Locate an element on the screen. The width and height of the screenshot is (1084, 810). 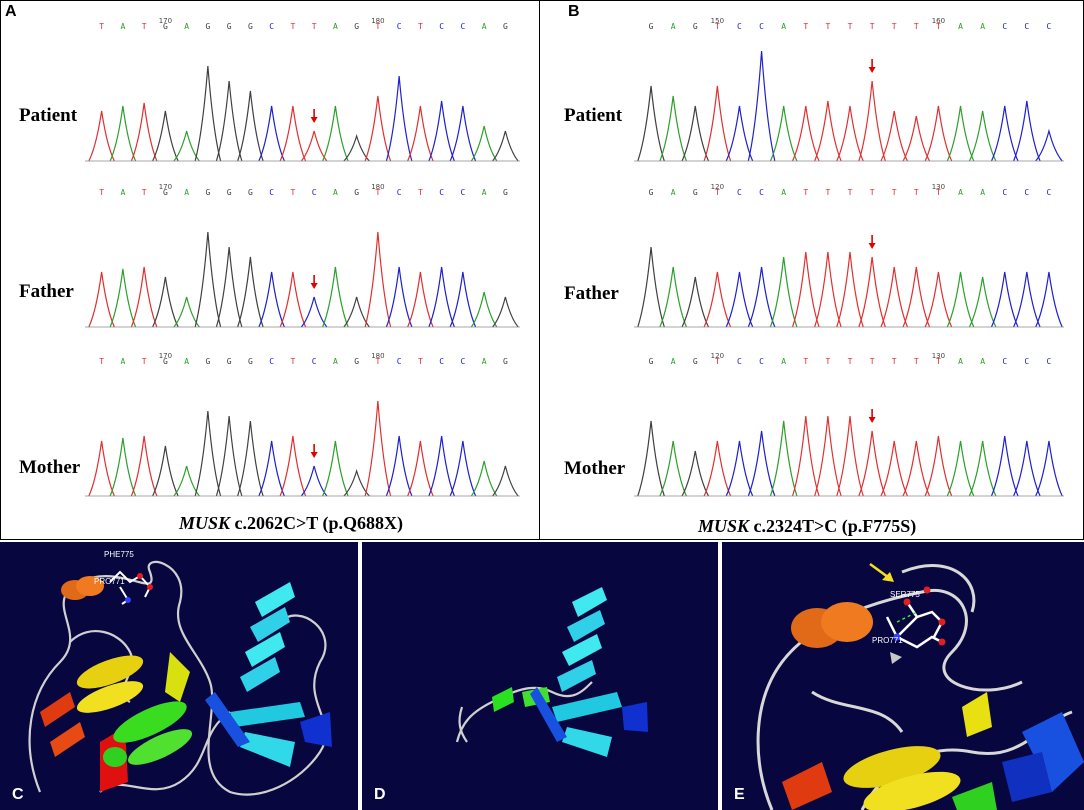
caption-a-text: c.2062C>T (p.Q688X) is located at coordinates (316, 523).